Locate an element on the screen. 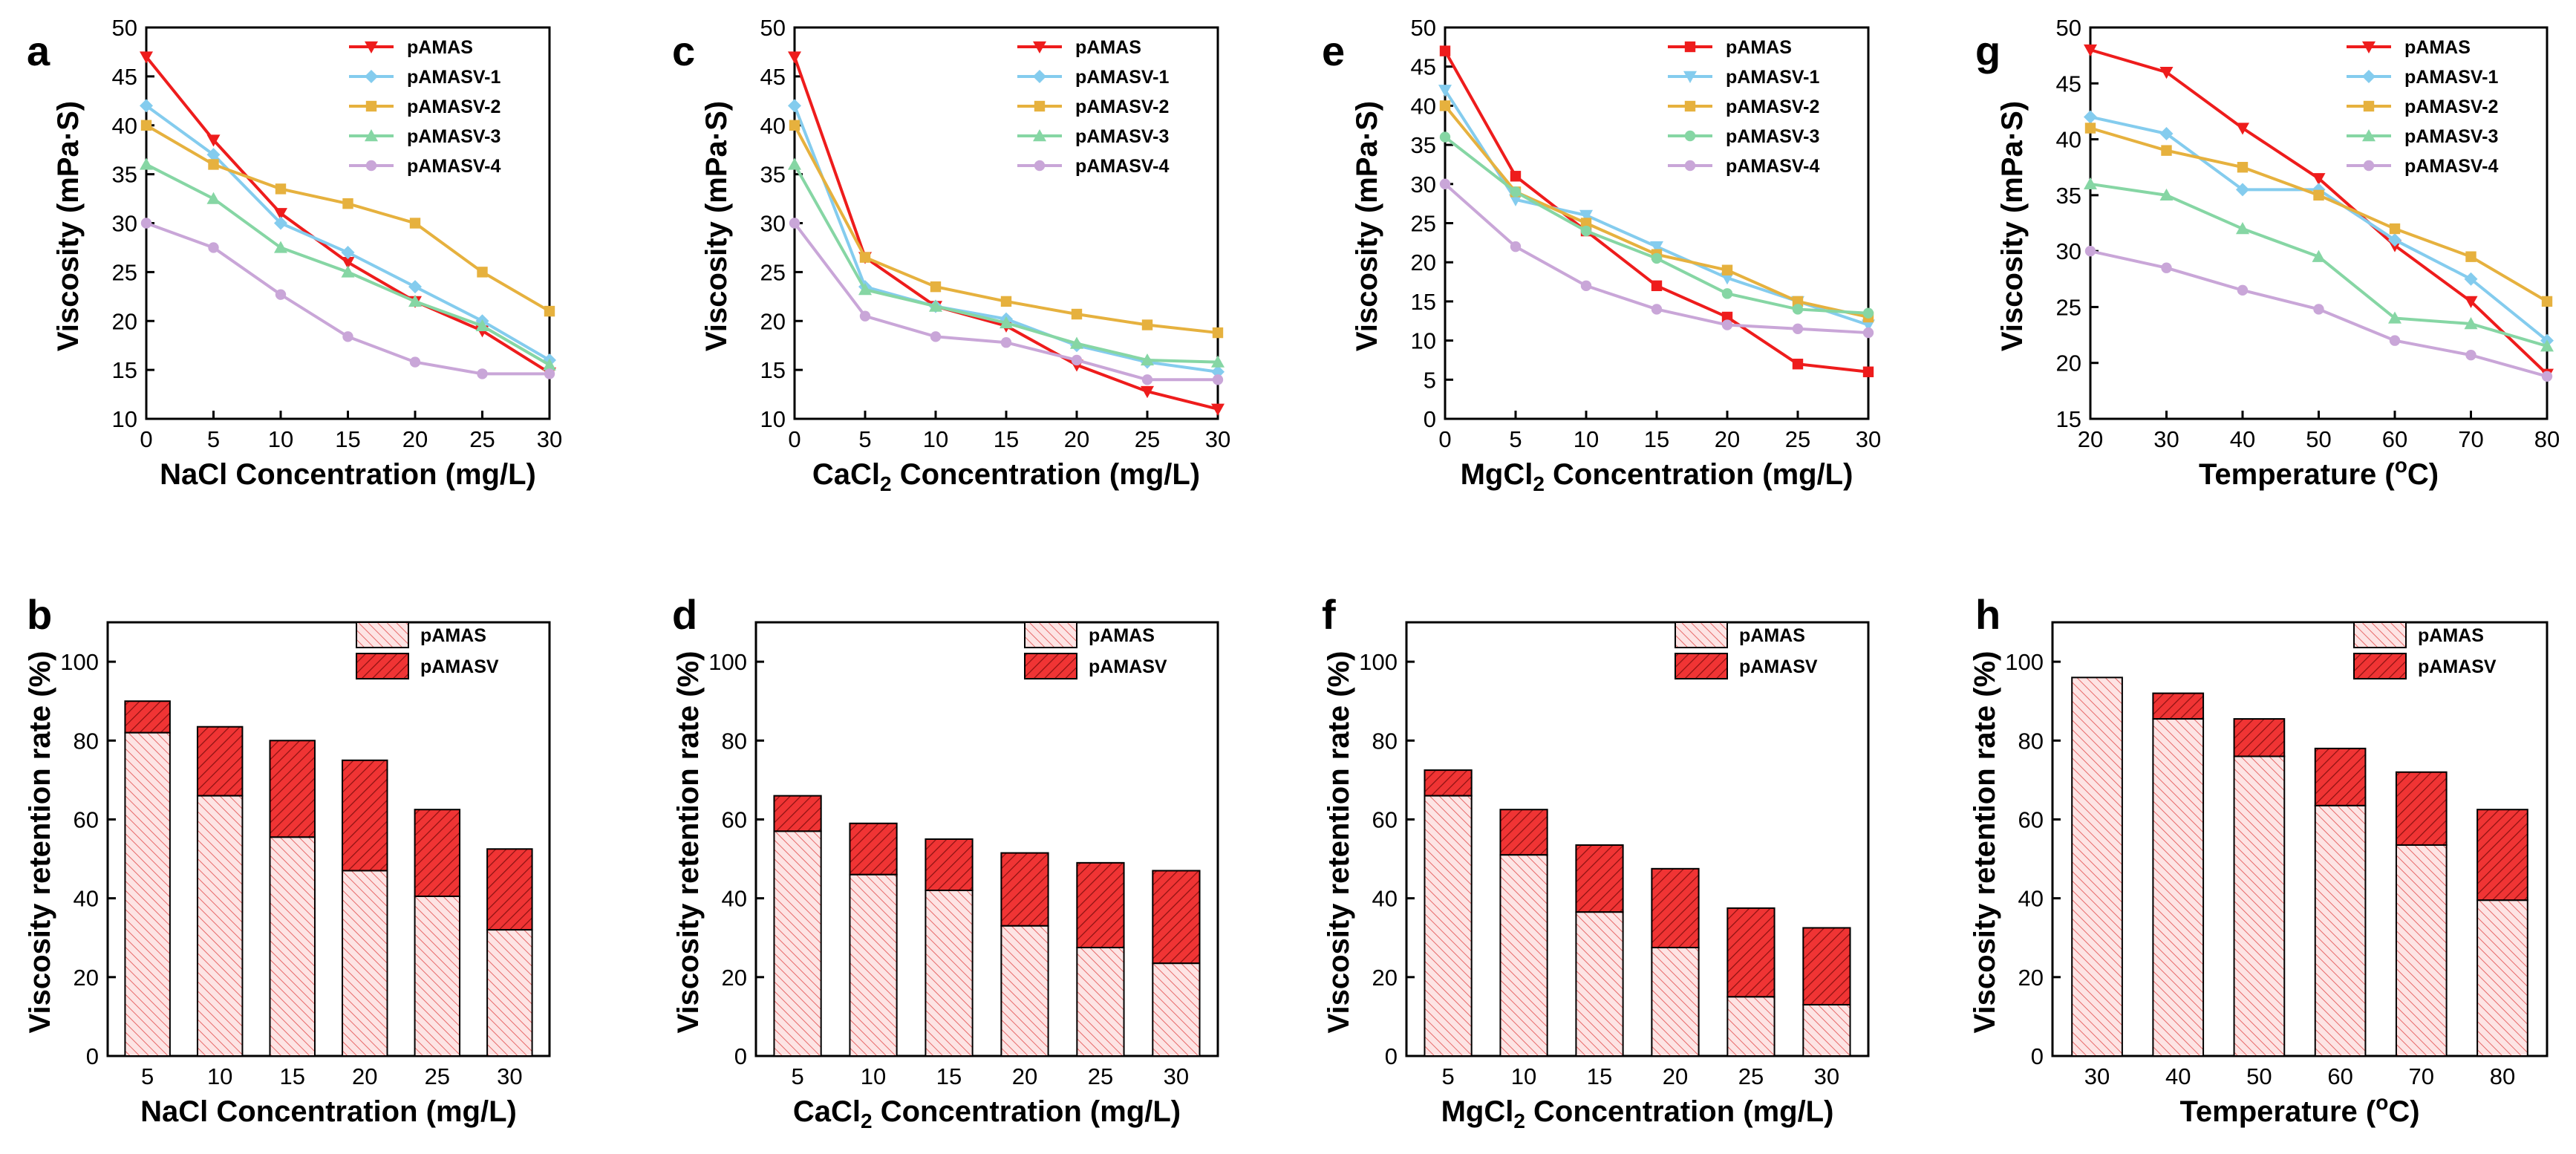 Image resolution: width=2576 pixels, height=1154 pixels. legend-label: pAMASV-3 is located at coordinates (2451, 136).